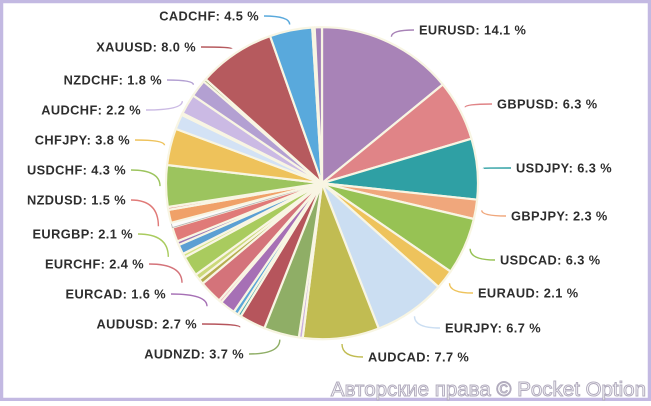 Image resolution: width=651 pixels, height=406 pixels. I want to click on svg-text: NZDUSD: 1.5 %, so click(76, 200).